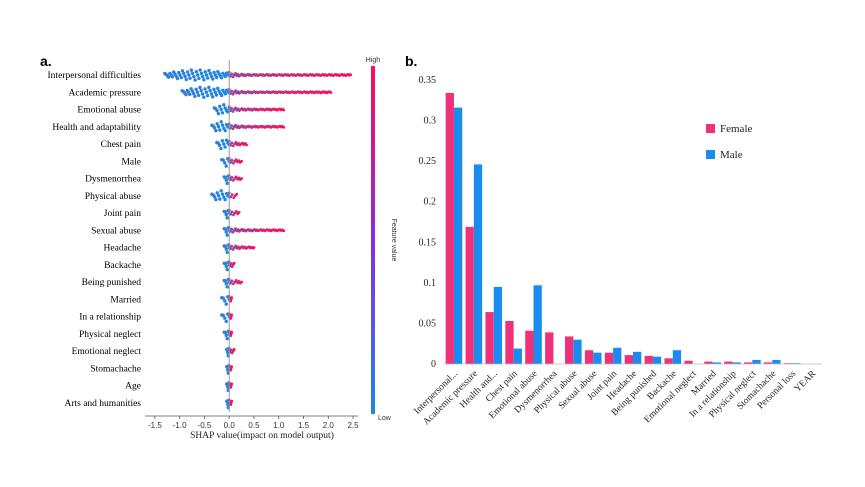 This screenshot has height=487, width=865. I want to click on y-tick-label: 0.3, so click(430, 121).